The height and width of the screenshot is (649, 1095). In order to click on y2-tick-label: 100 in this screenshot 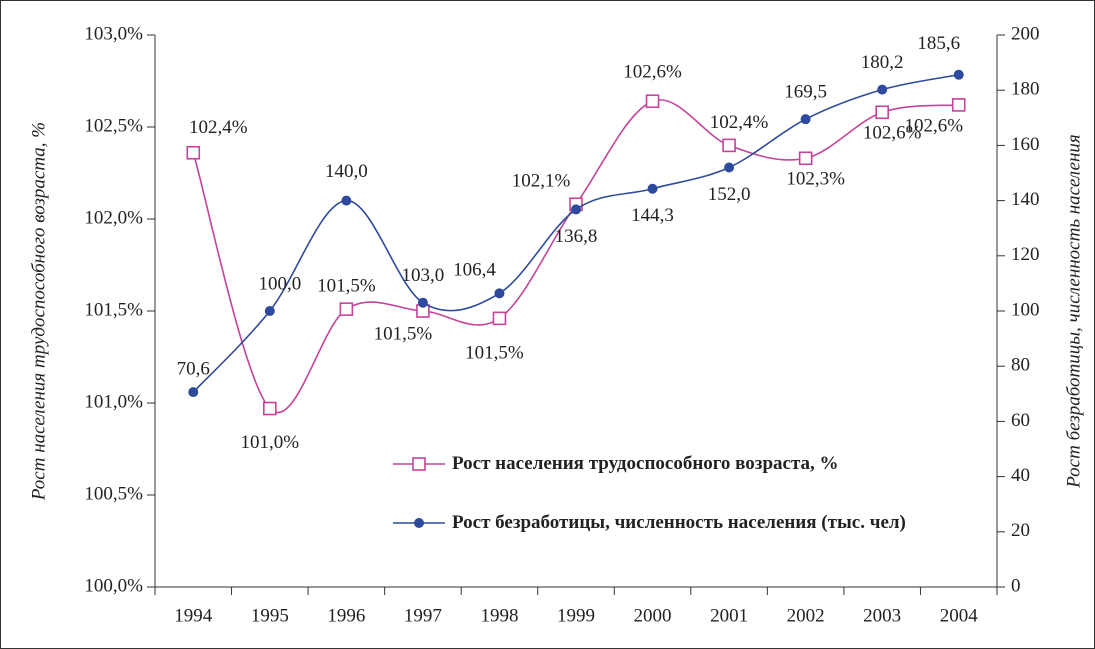, I will do `click(1025, 309)`.